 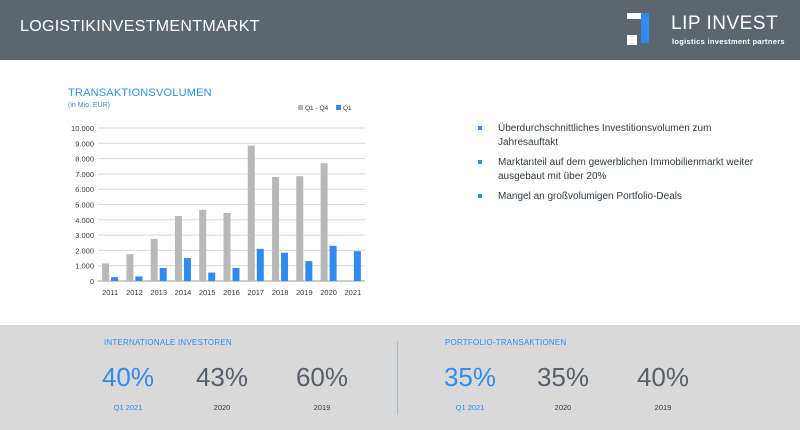 I want to click on x-tick-label: 2017, so click(x=255, y=292).